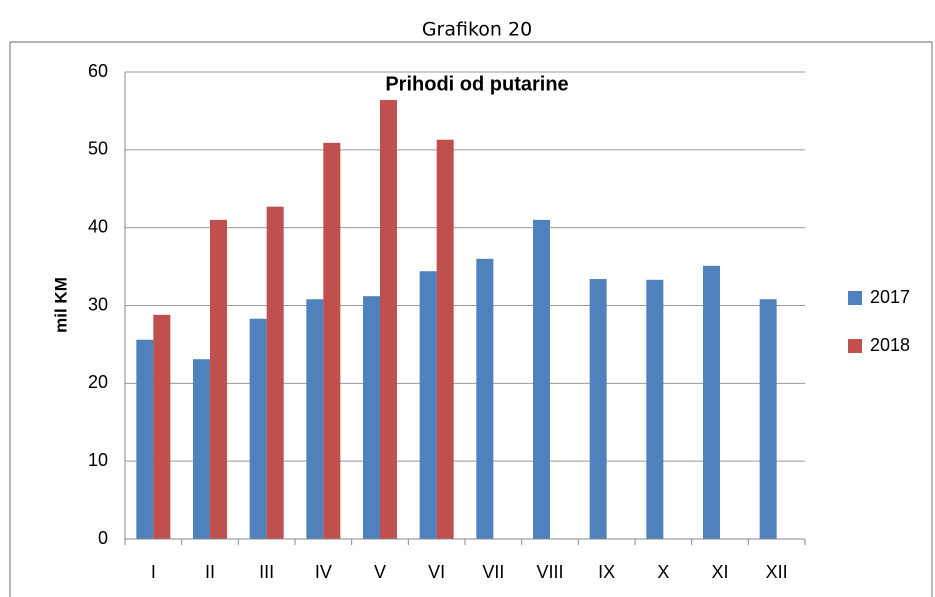 This screenshot has width=935, height=597. Describe the element at coordinates (890, 345) in the screenshot. I see `legend-label: 2018` at that location.